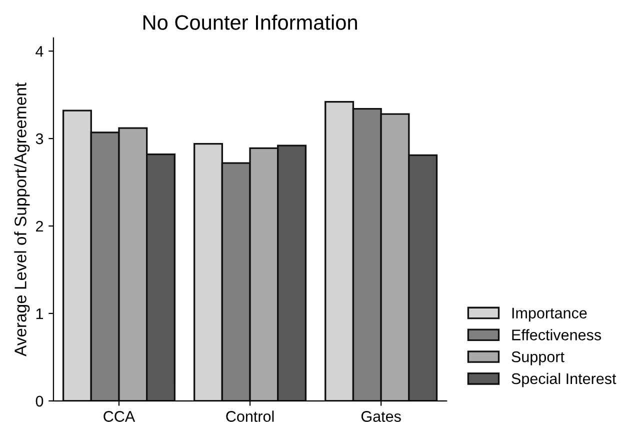  I want to click on legend-label: Support, so click(538, 358).